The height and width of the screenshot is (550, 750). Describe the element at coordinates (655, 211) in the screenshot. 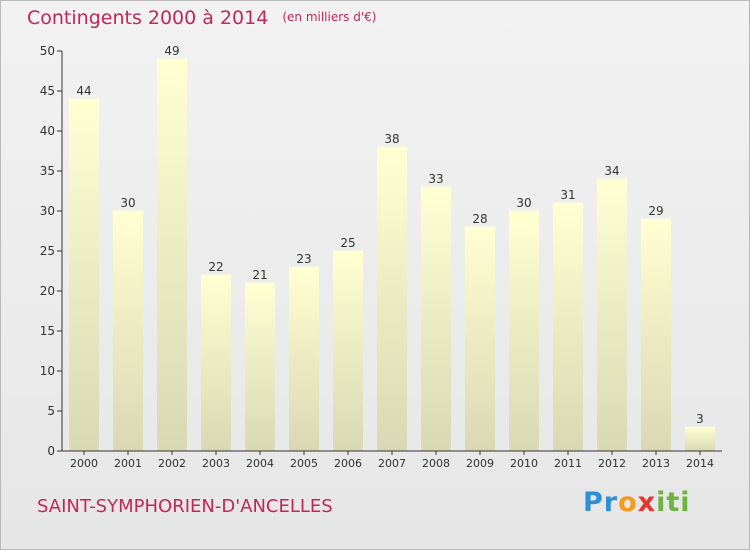

I see `data-label-2013: 29` at that location.